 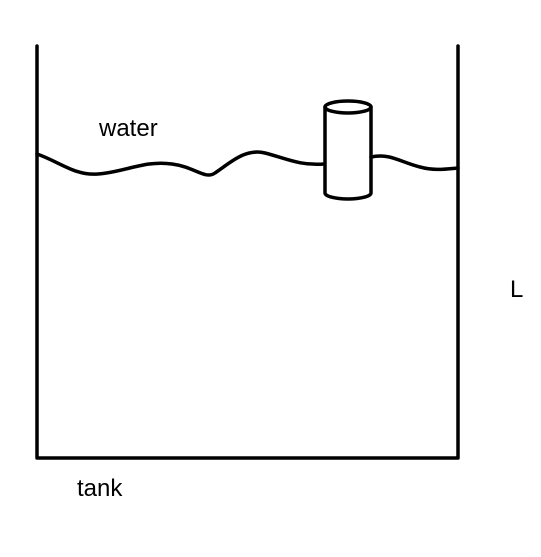 I want to click on tank-label: tank, so click(x=100, y=488).